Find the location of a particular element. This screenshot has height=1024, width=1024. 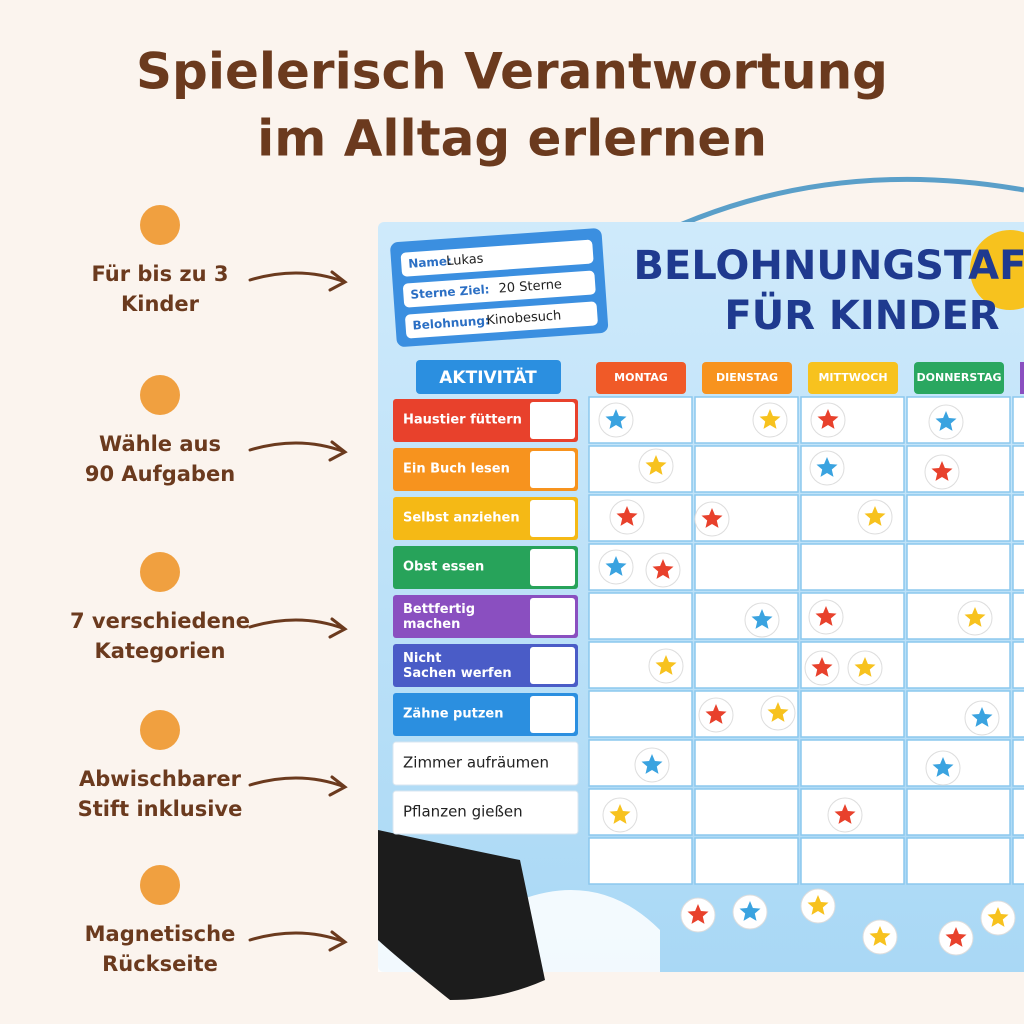

day-label: DIENSTAG is located at coordinates (747, 377).